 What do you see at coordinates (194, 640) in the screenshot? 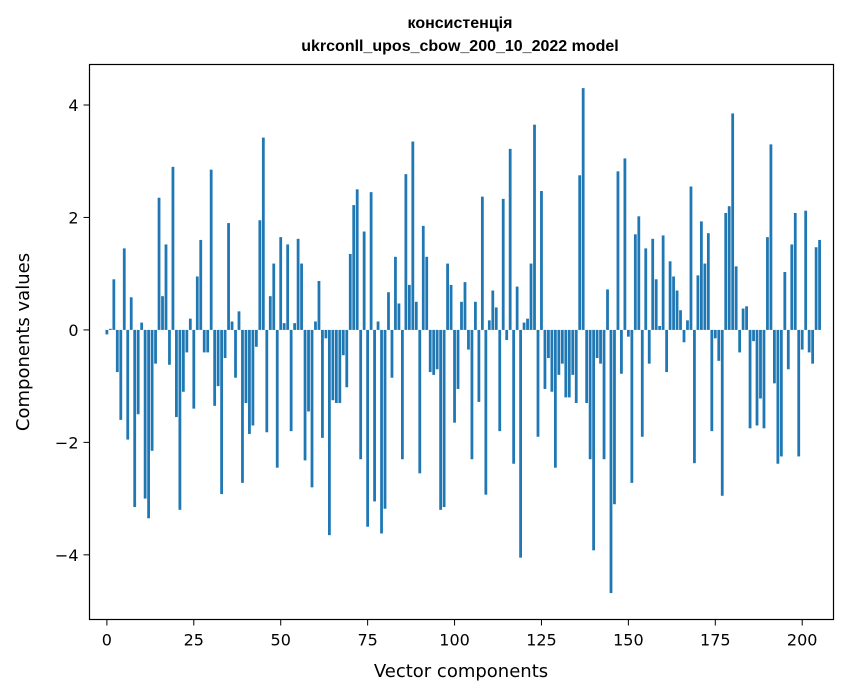
I see `x-tick-label: 25` at bounding box center [194, 640].